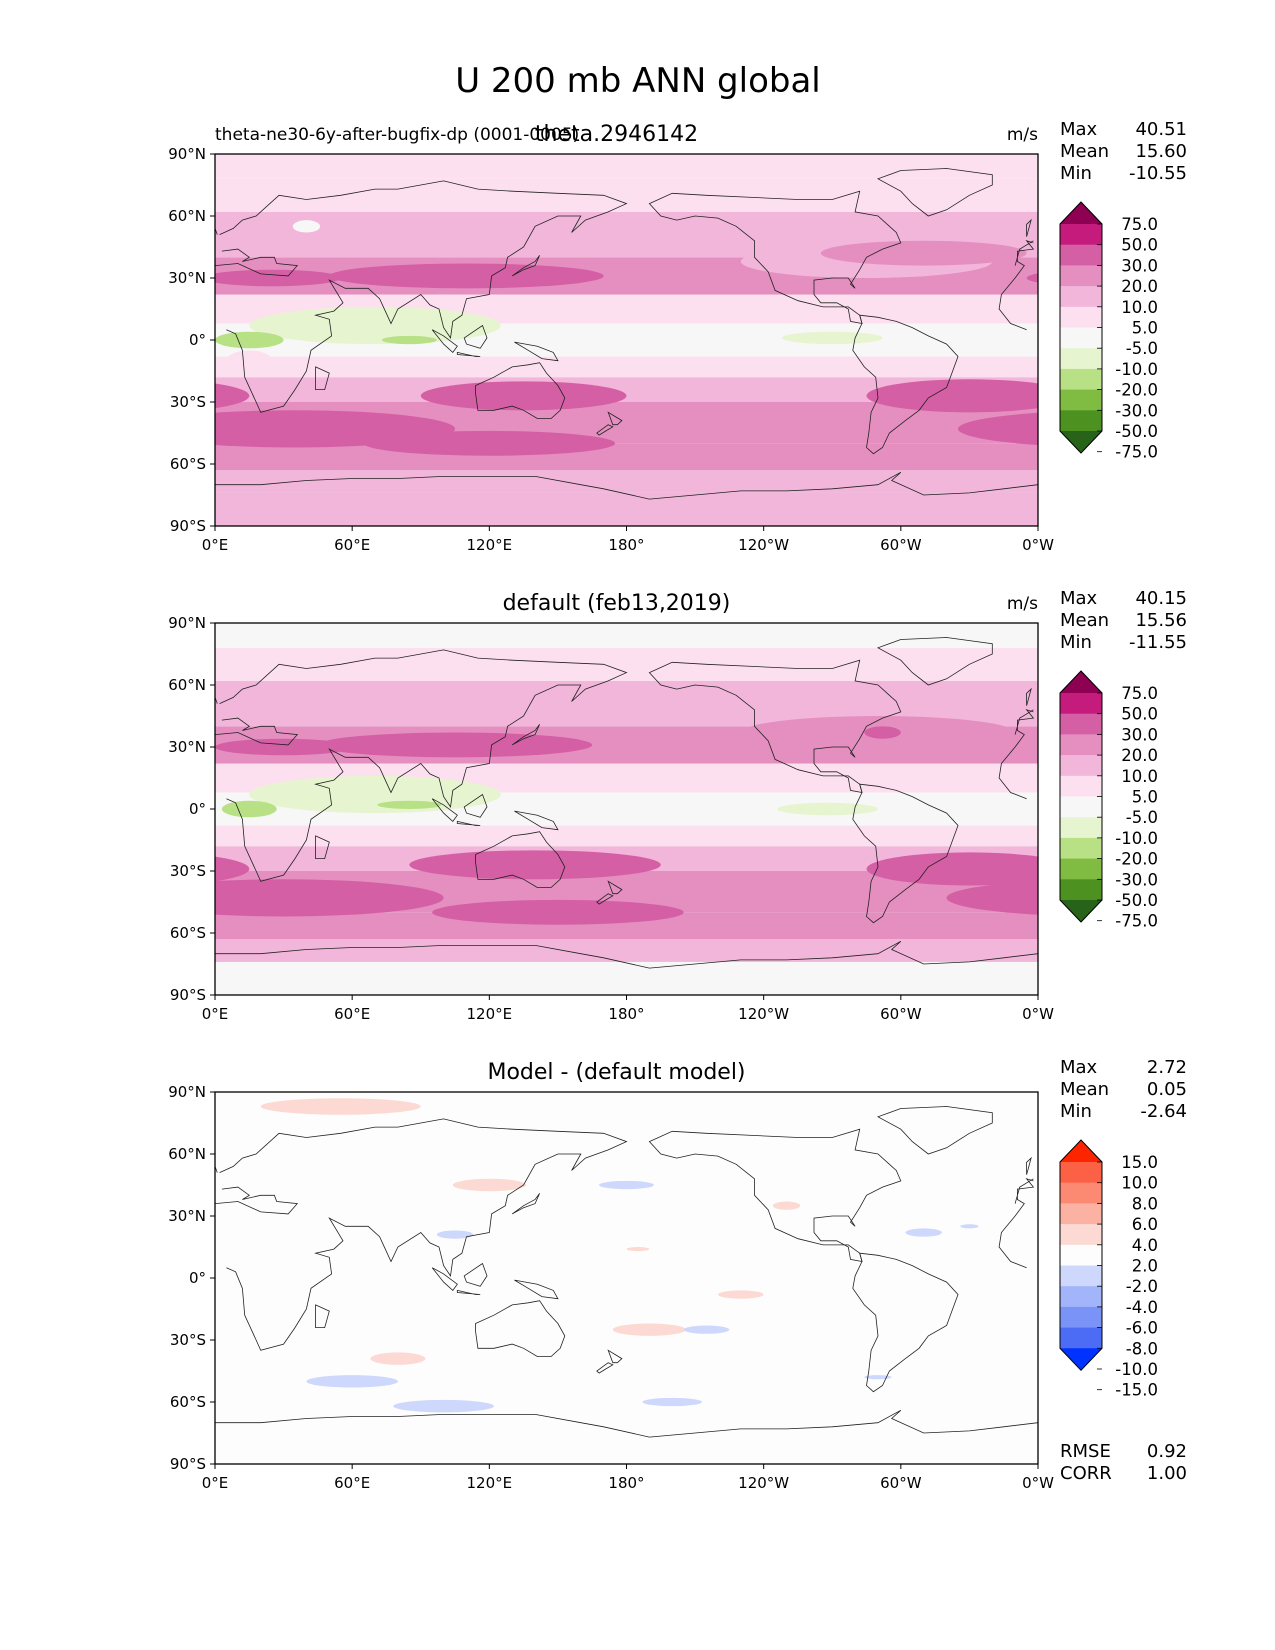 The height and width of the screenshot is (1650, 1275). What do you see at coordinates (197, 340) in the screenshot?
I see `lat-tick-label: 0°` at bounding box center [197, 340].